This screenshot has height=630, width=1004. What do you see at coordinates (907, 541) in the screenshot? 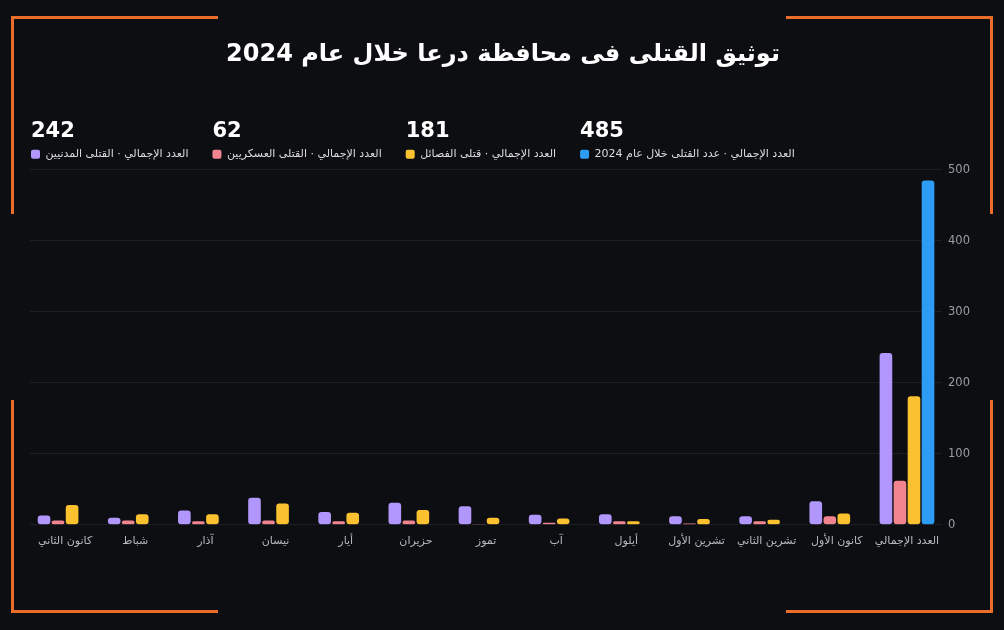
I see `x-tick-label: العدد الإجمالي` at bounding box center [907, 541].